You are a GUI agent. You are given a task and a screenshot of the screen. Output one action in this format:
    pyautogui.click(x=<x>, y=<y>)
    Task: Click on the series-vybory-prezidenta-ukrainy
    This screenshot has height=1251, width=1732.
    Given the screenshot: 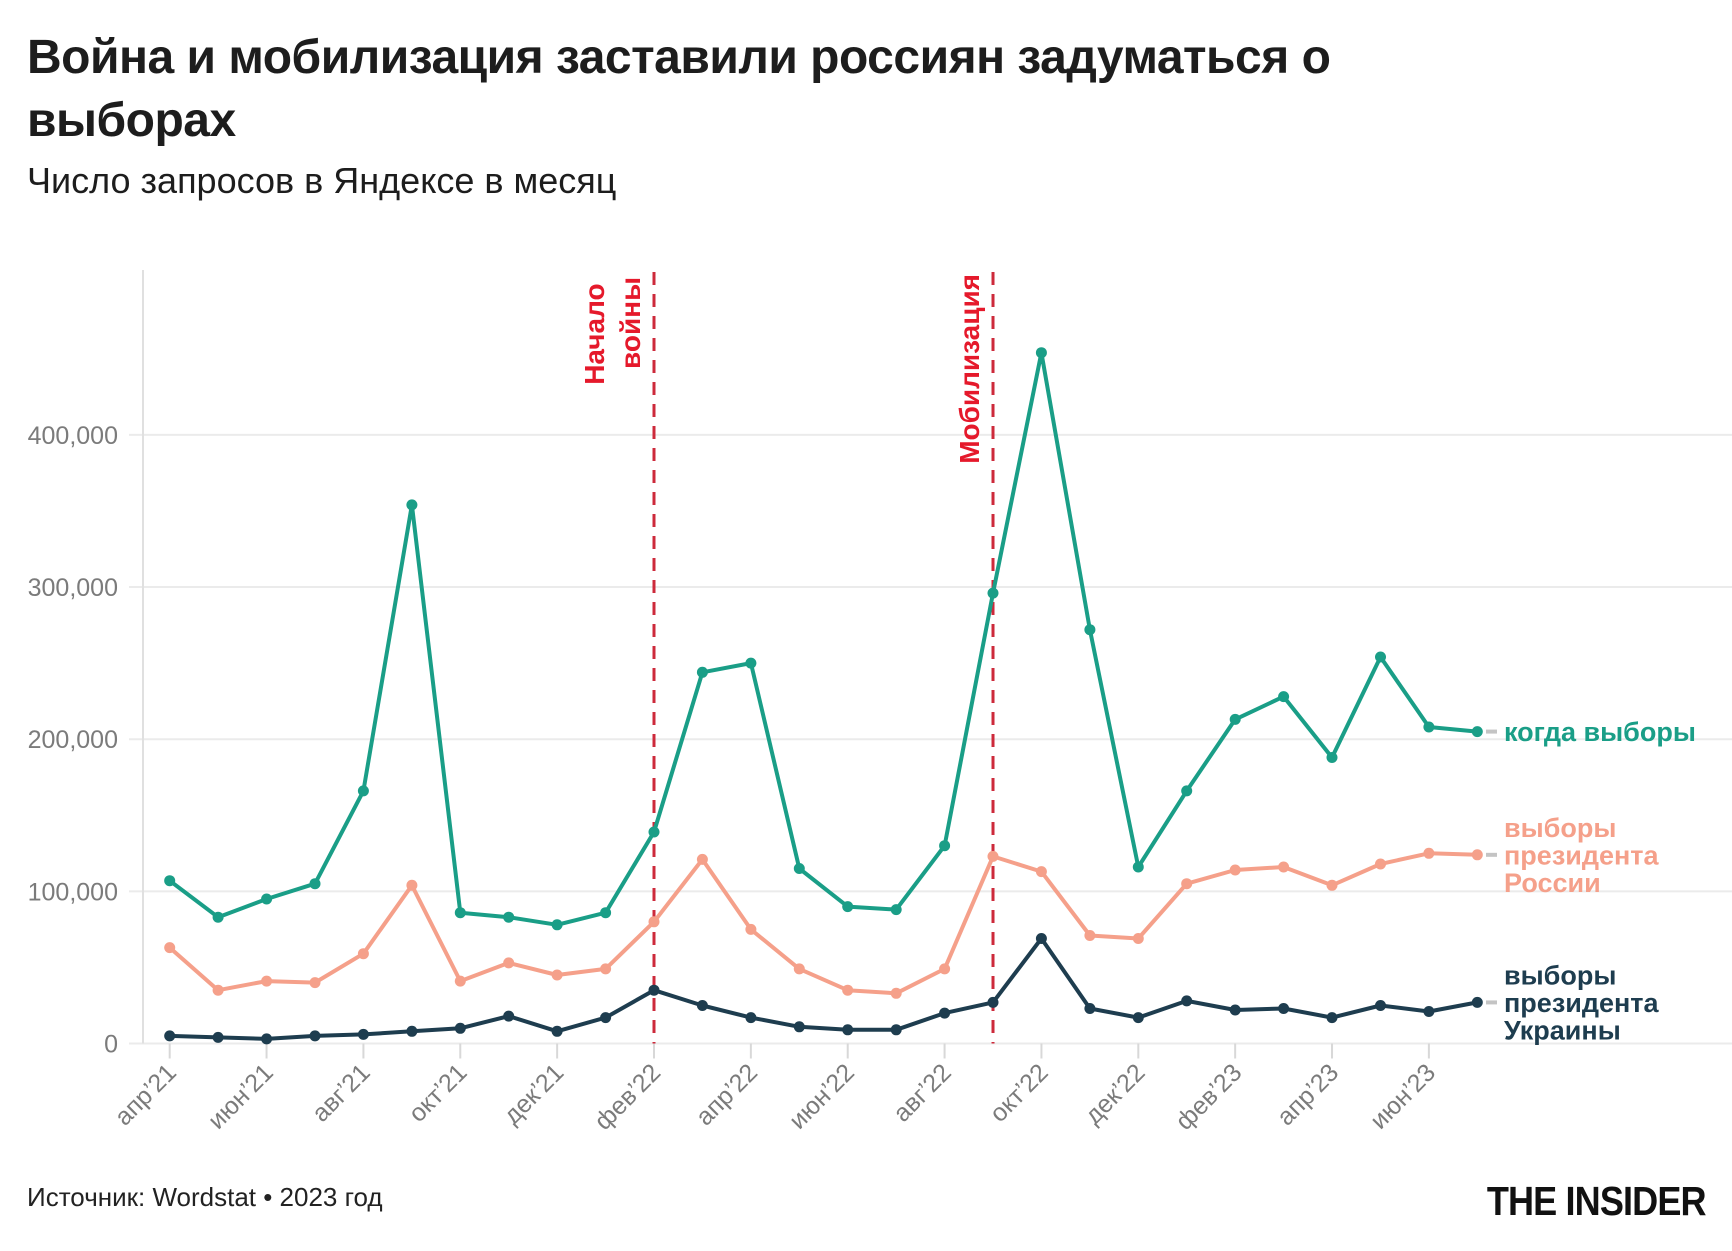 What is the action you would take?
    pyautogui.click(x=823, y=989)
    